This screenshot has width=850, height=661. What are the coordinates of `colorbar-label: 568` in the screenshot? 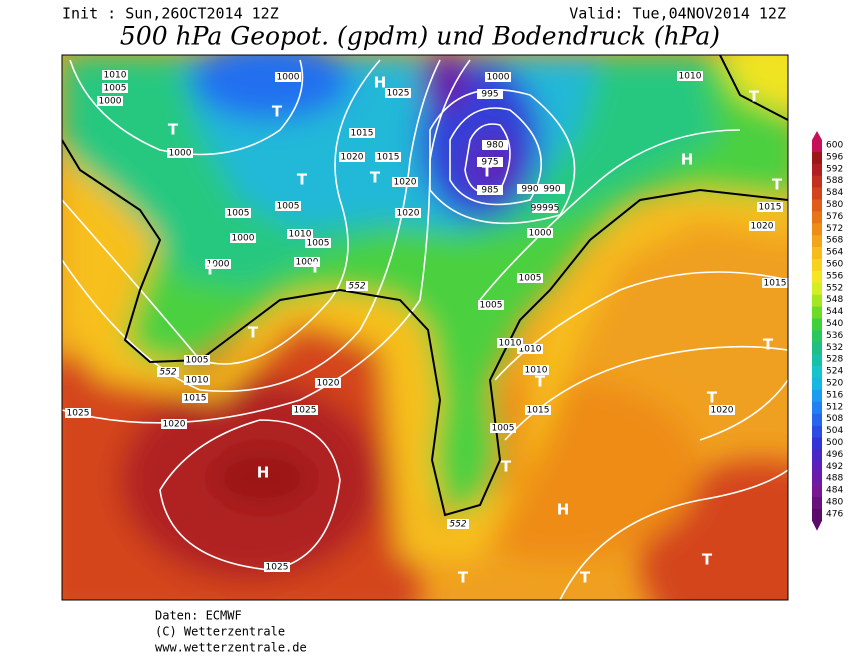 It's located at (834, 241).